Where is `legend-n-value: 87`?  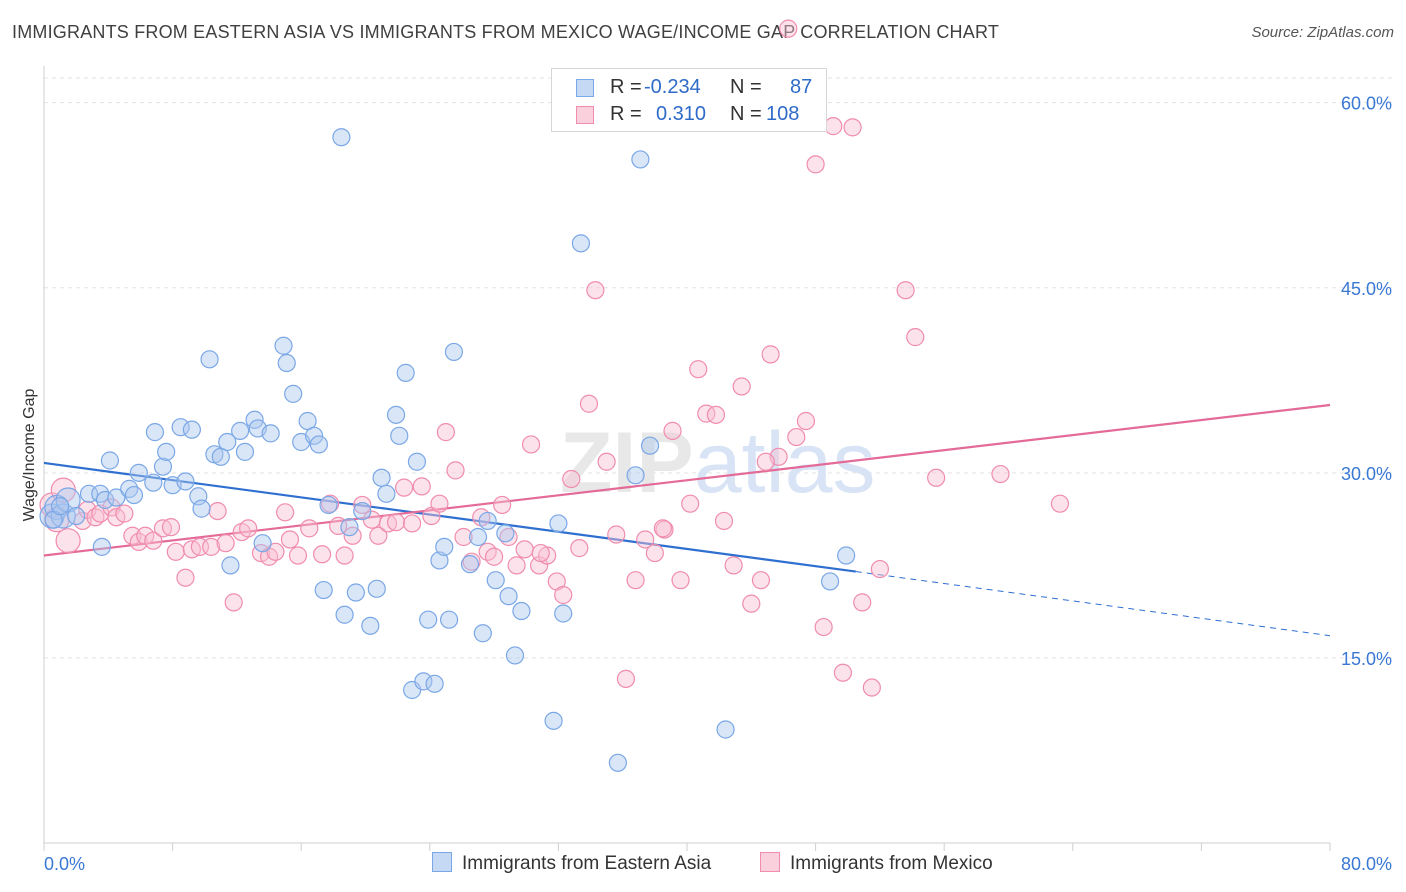
legend-n-value: 87 is located at coordinates (801, 87).